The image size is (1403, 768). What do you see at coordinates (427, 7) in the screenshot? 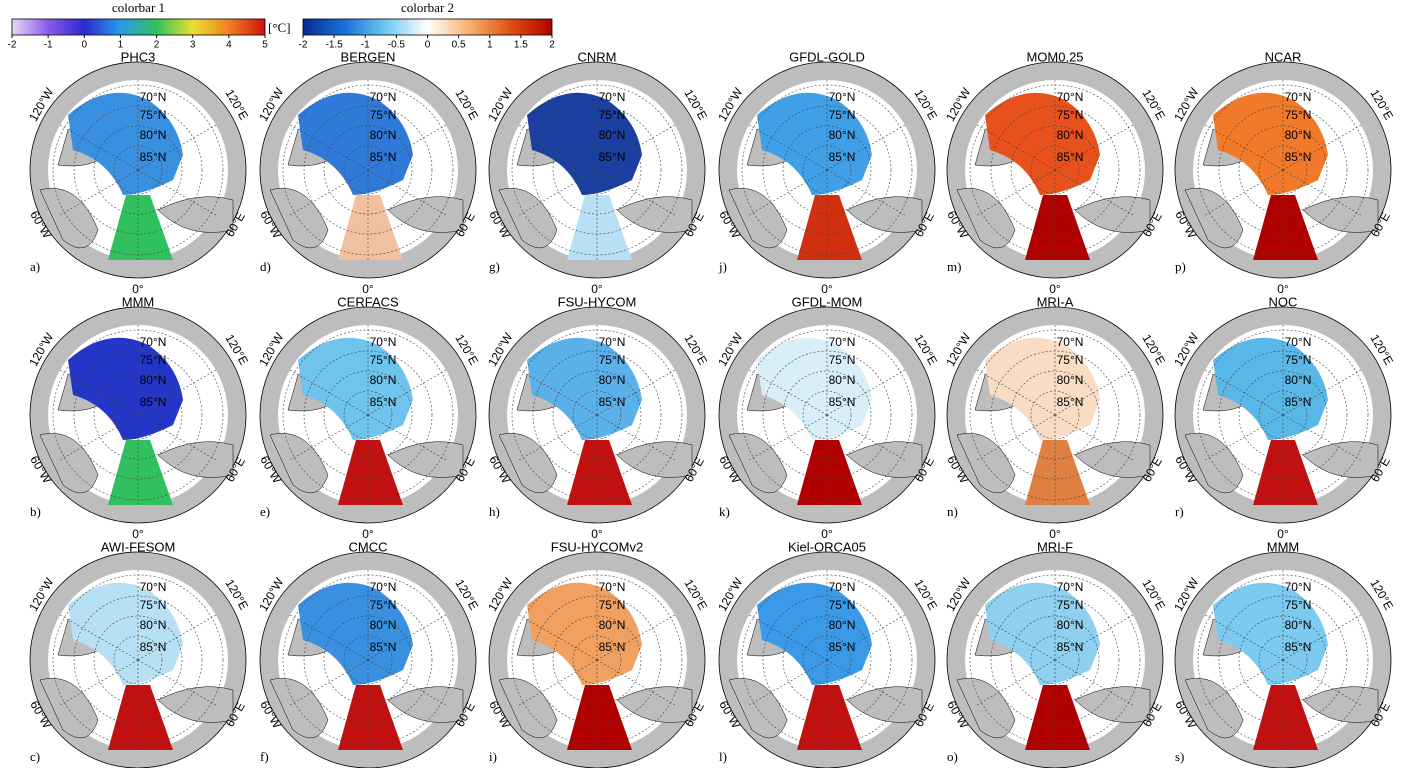
I see `colorbar-title: colorbar 2` at bounding box center [427, 7].